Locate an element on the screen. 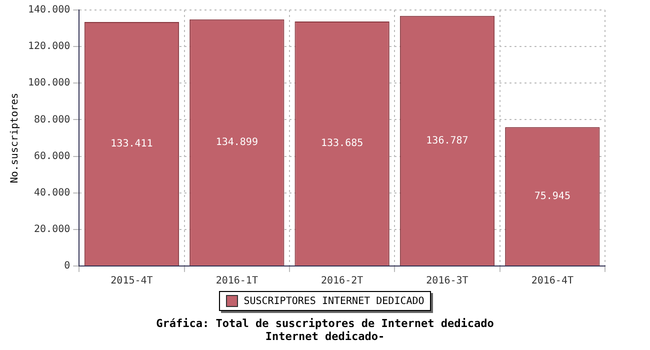 The height and width of the screenshot is (350, 650). x-tick-label: 2015-4T is located at coordinates (131, 281).